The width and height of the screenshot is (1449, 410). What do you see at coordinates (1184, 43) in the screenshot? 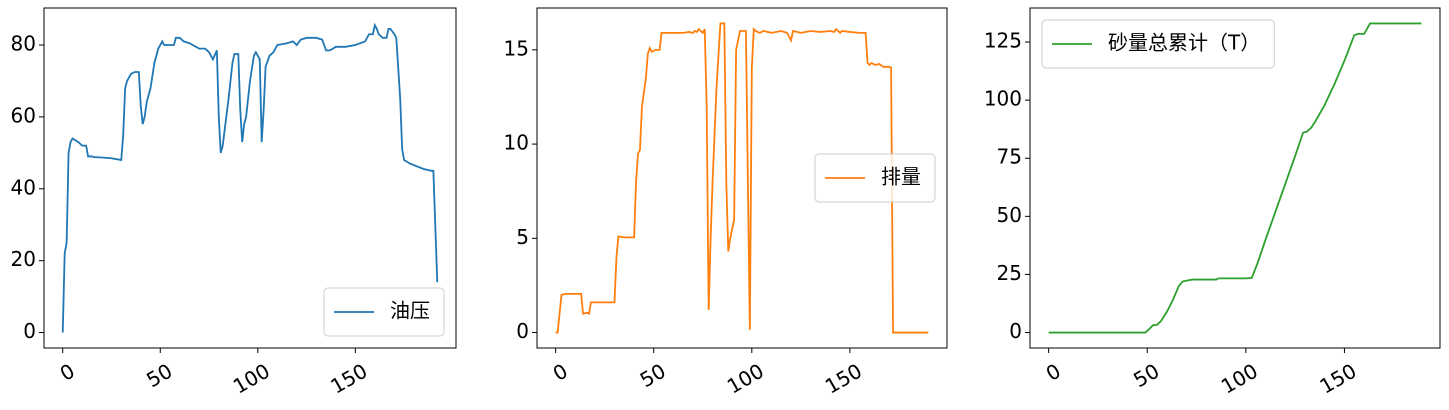
I see `legend-label: 砂量总累计（T）` at bounding box center [1184, 43].